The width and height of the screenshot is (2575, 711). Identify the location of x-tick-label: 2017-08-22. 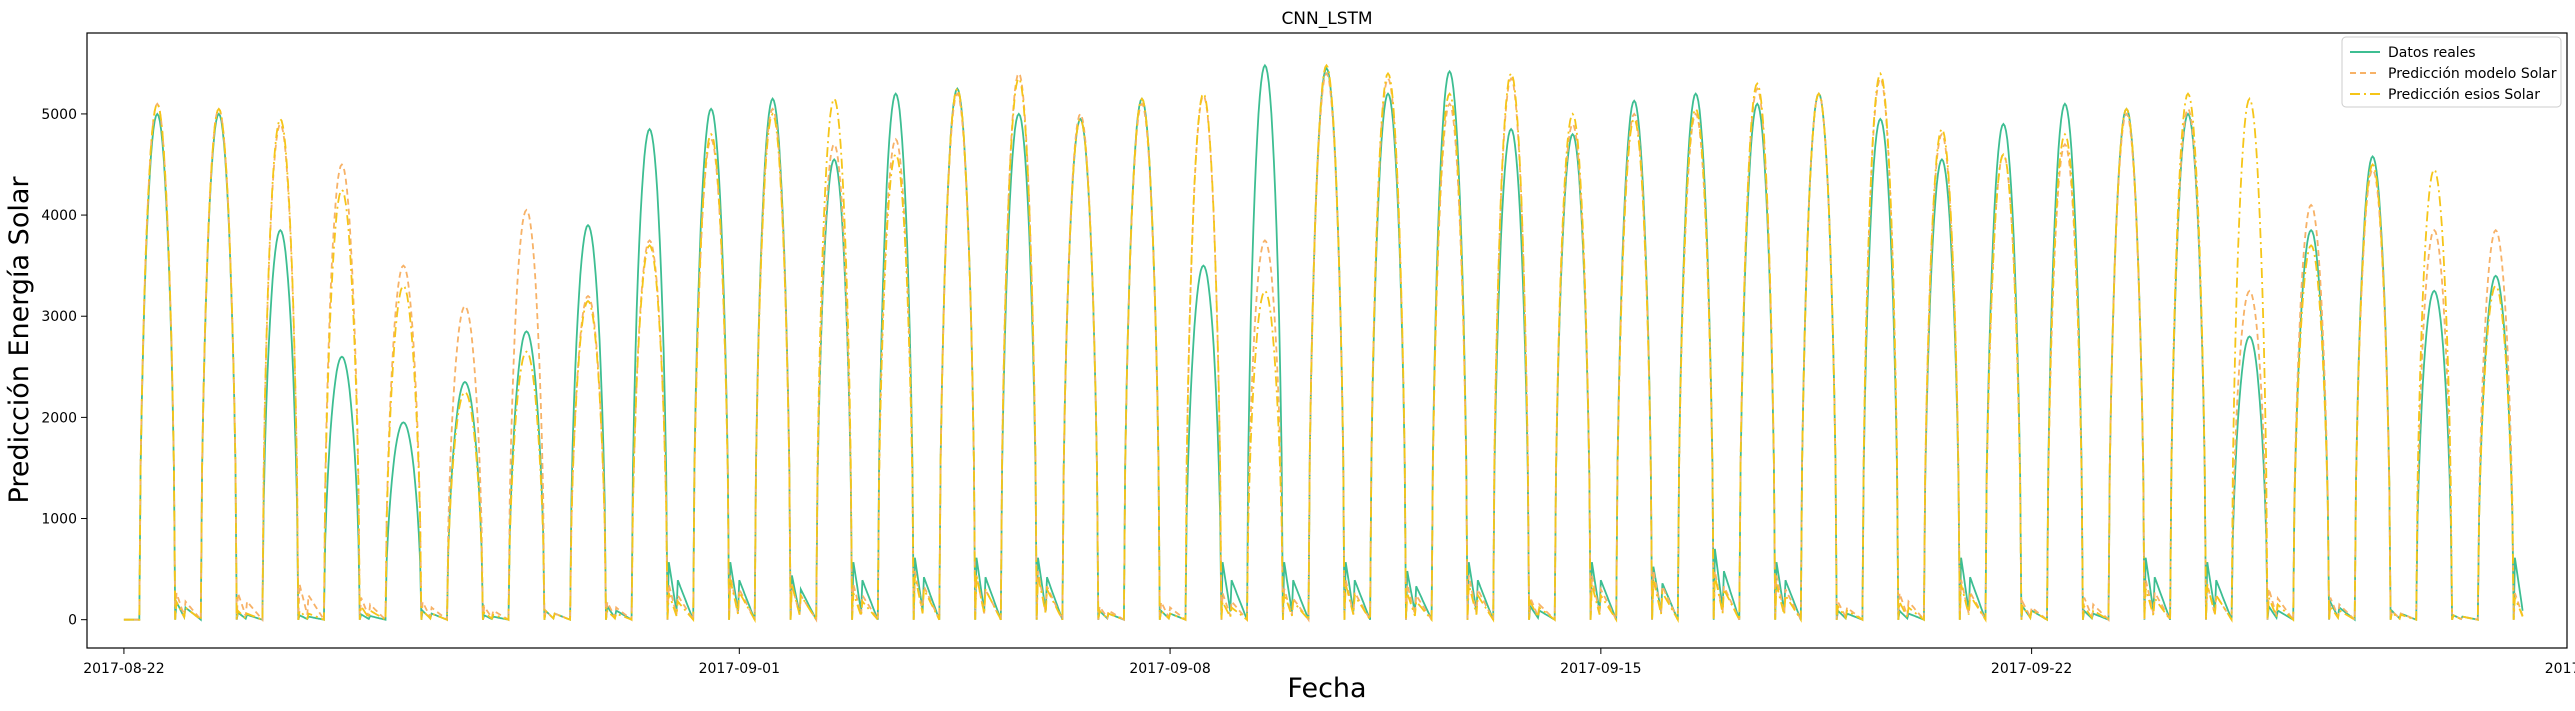
(123, 669).